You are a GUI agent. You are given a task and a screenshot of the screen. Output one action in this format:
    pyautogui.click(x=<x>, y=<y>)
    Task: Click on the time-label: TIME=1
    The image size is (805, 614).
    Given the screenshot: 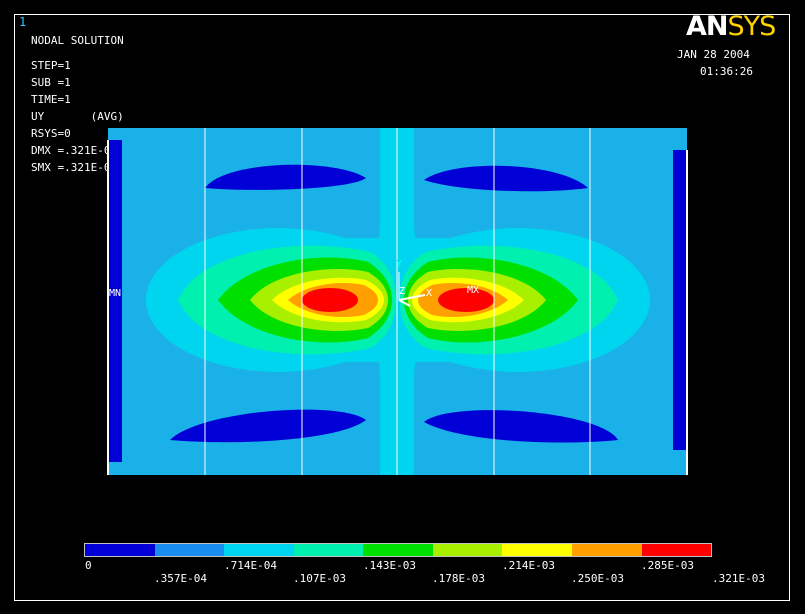 What is the action you would take?
    pyautogui.click(x=51, y=99)
    